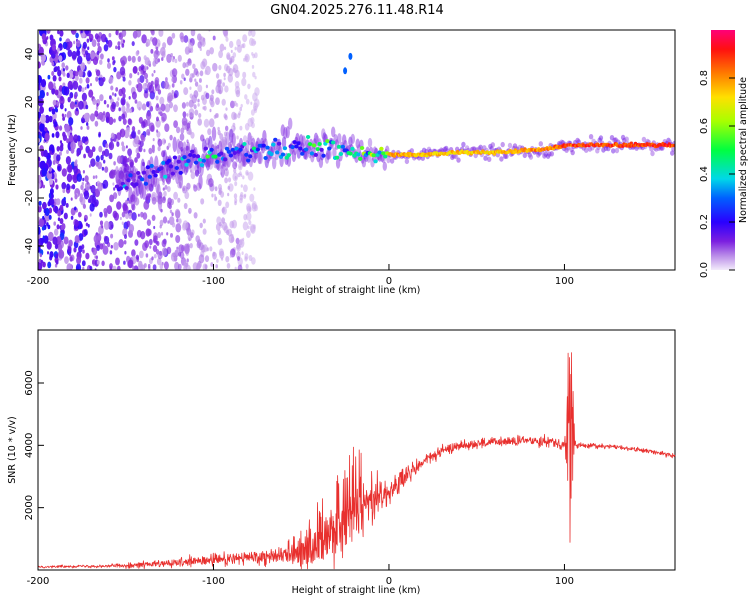 The width and height of the screenshot is (750, 600). What do you see at coordinates (29, 198) in the screenshot?
I see `heatmap-y-tick-label: -20` at bounding box center [29, 198].